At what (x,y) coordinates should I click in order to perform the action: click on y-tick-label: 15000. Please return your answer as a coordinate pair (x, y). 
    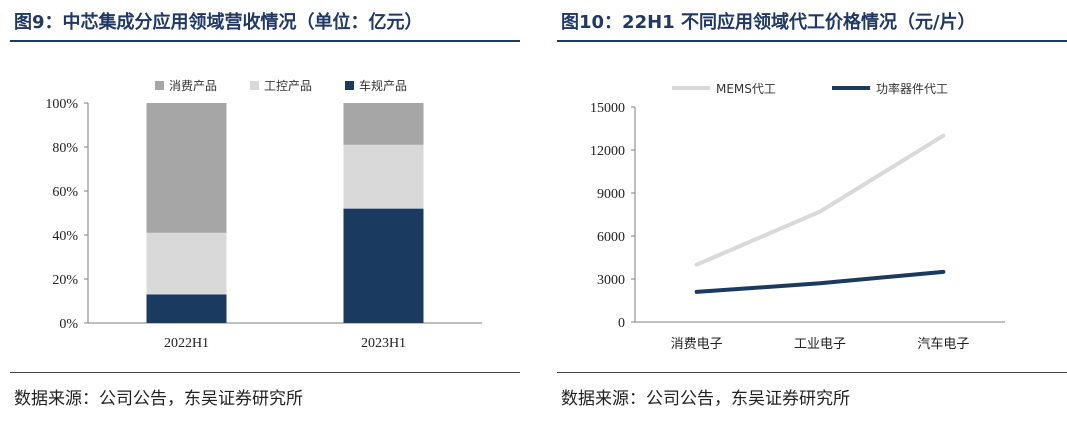
    Looking at the image, I should click on (607, 108).